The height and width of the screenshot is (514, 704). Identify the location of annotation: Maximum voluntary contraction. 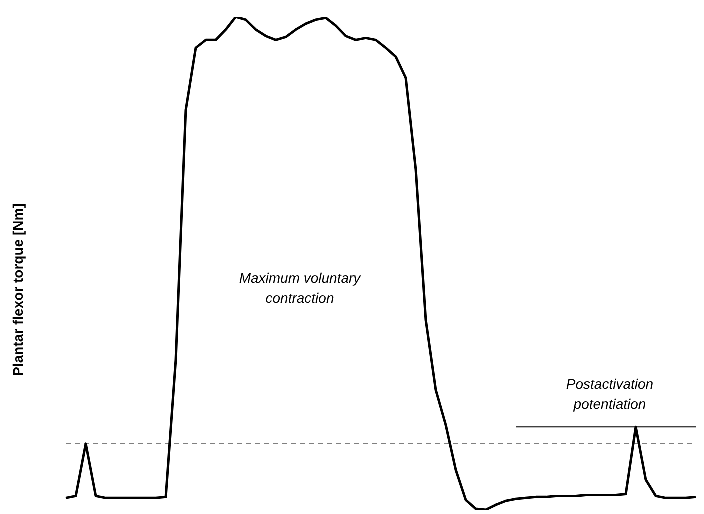
(300, 288).